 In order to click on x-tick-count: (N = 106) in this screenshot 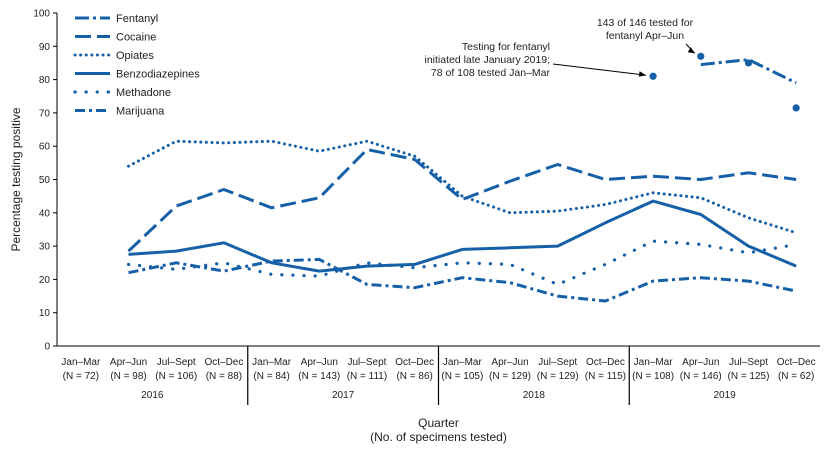, I will do `click(176, 376)`.